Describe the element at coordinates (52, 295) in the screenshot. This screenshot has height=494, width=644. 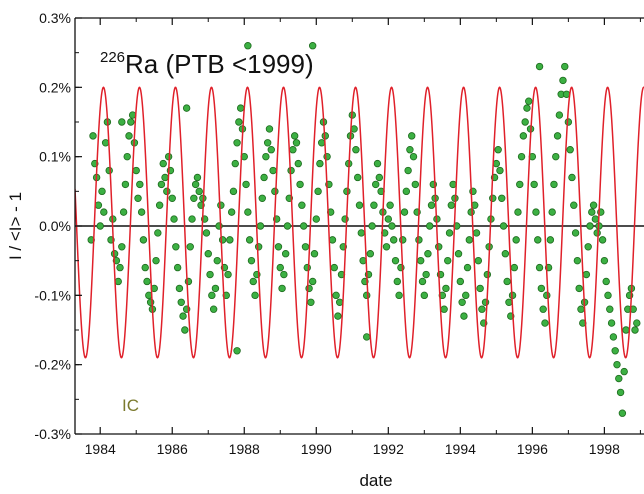
I see `y-tick-label: -0.1%` at that location.